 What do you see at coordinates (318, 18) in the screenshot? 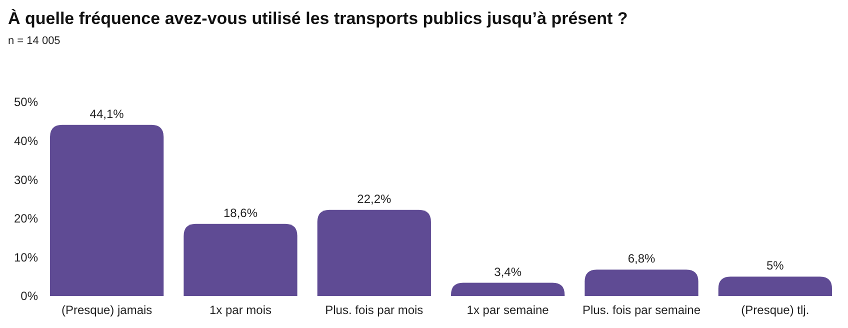
I see `chart-title: À quelle fréquence avez-vous utilisé les transports publics jusqu’à présent ?` at bounding box center [318, 18].